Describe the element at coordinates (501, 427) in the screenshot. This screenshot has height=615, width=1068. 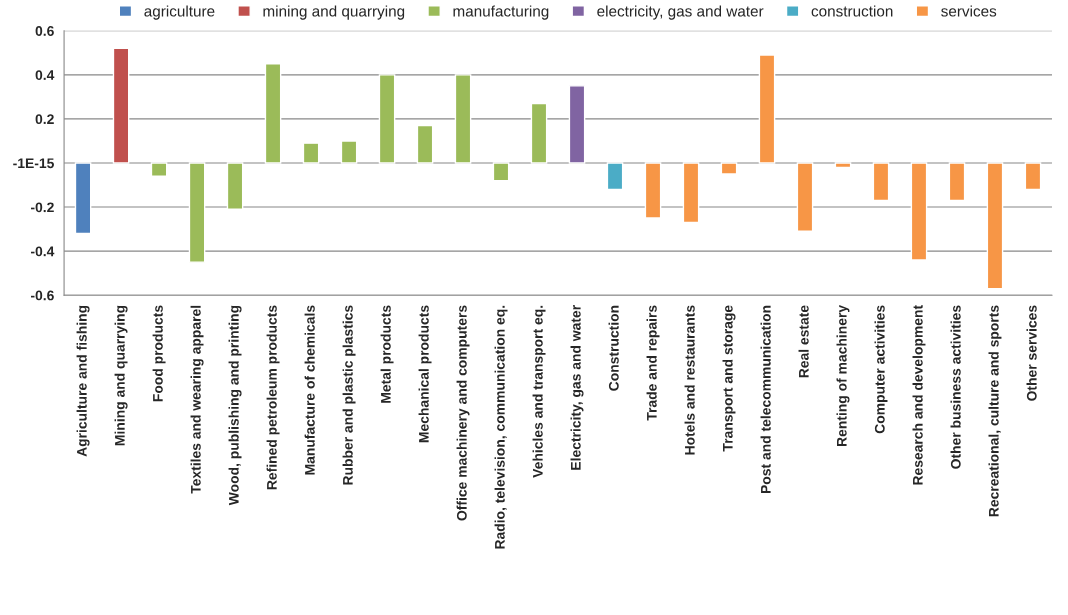
I see `x-tick-label: Radio, television, communication eq.` at that location.